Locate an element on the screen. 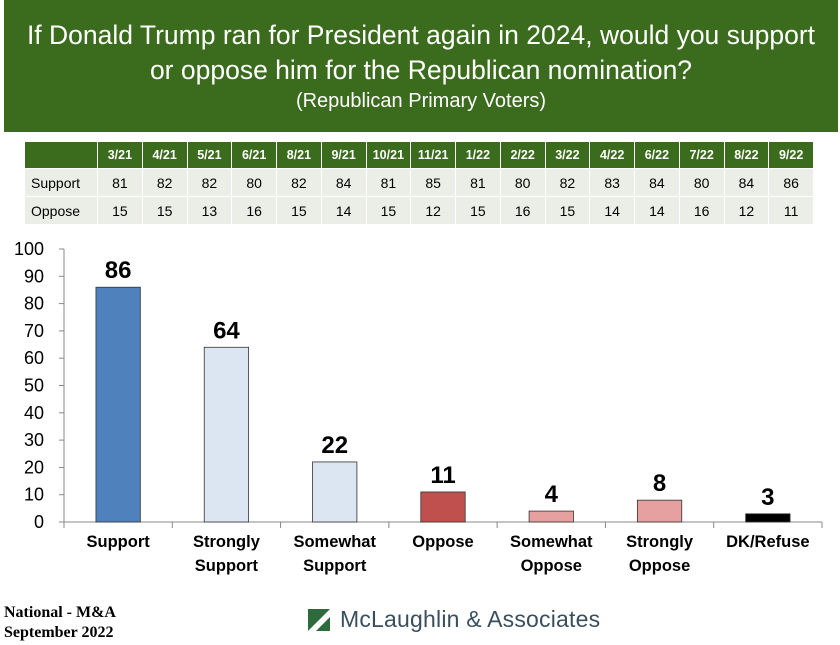 The width and height of the screenshot is (840, 645). table-row-label: Oppose is located at coordinates (61, 210).